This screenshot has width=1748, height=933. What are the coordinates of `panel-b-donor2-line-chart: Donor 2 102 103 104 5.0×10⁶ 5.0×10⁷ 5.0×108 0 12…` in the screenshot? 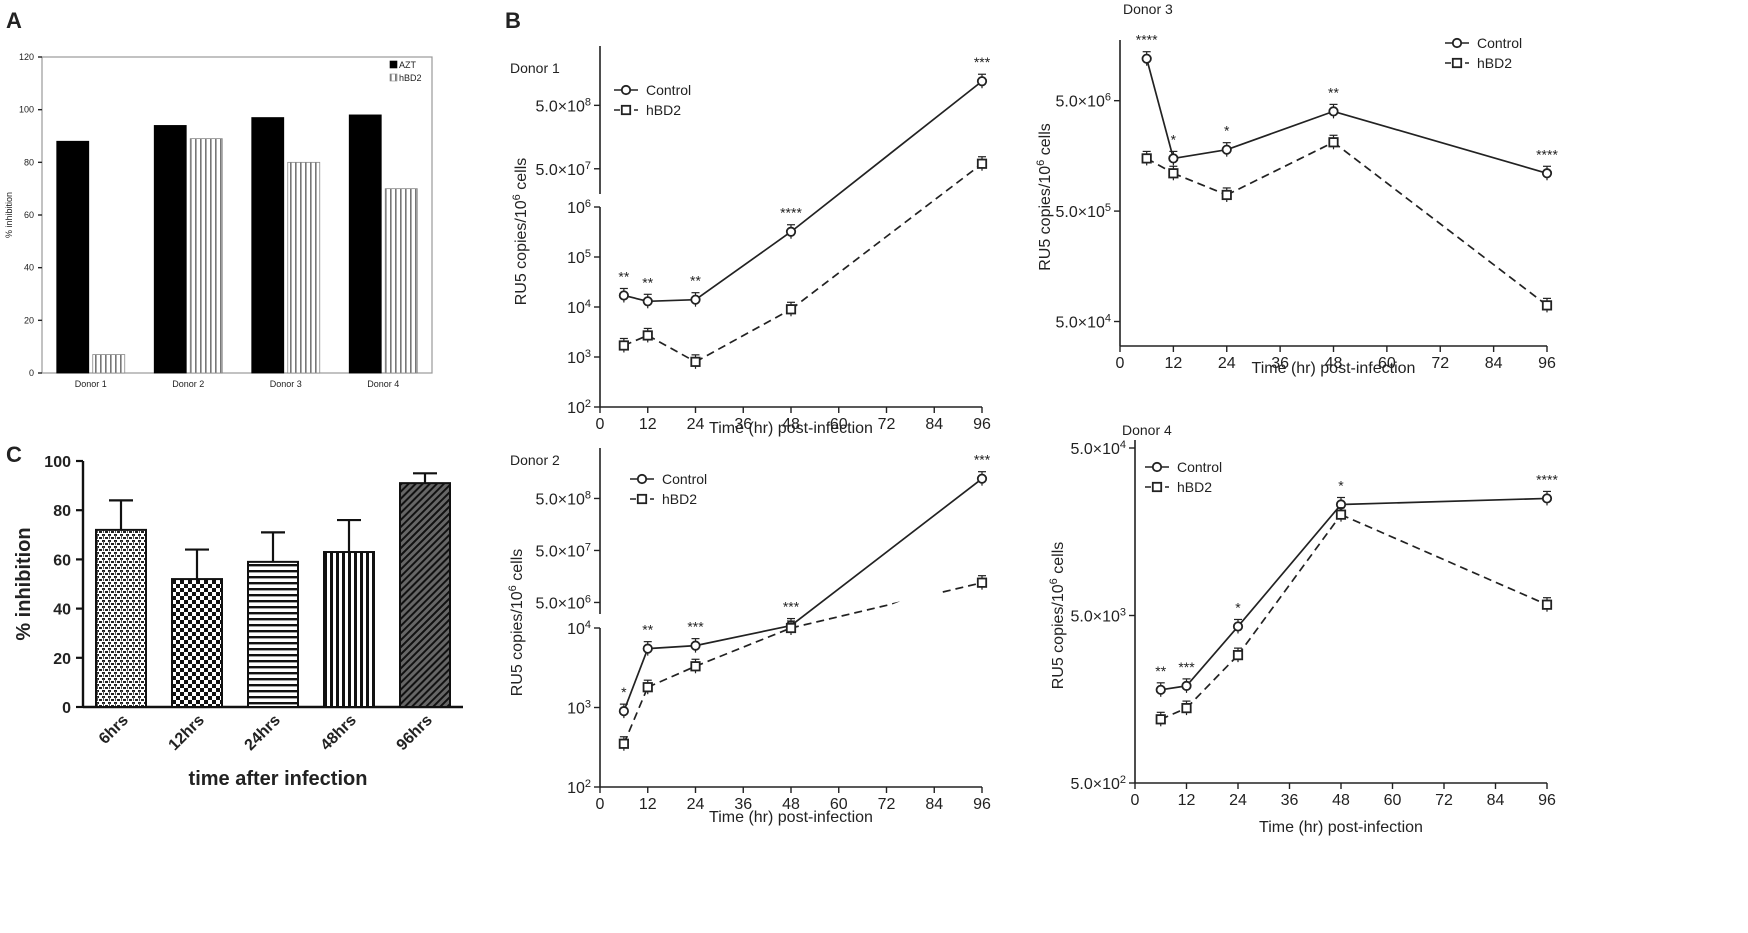 It's located at (749, 637).